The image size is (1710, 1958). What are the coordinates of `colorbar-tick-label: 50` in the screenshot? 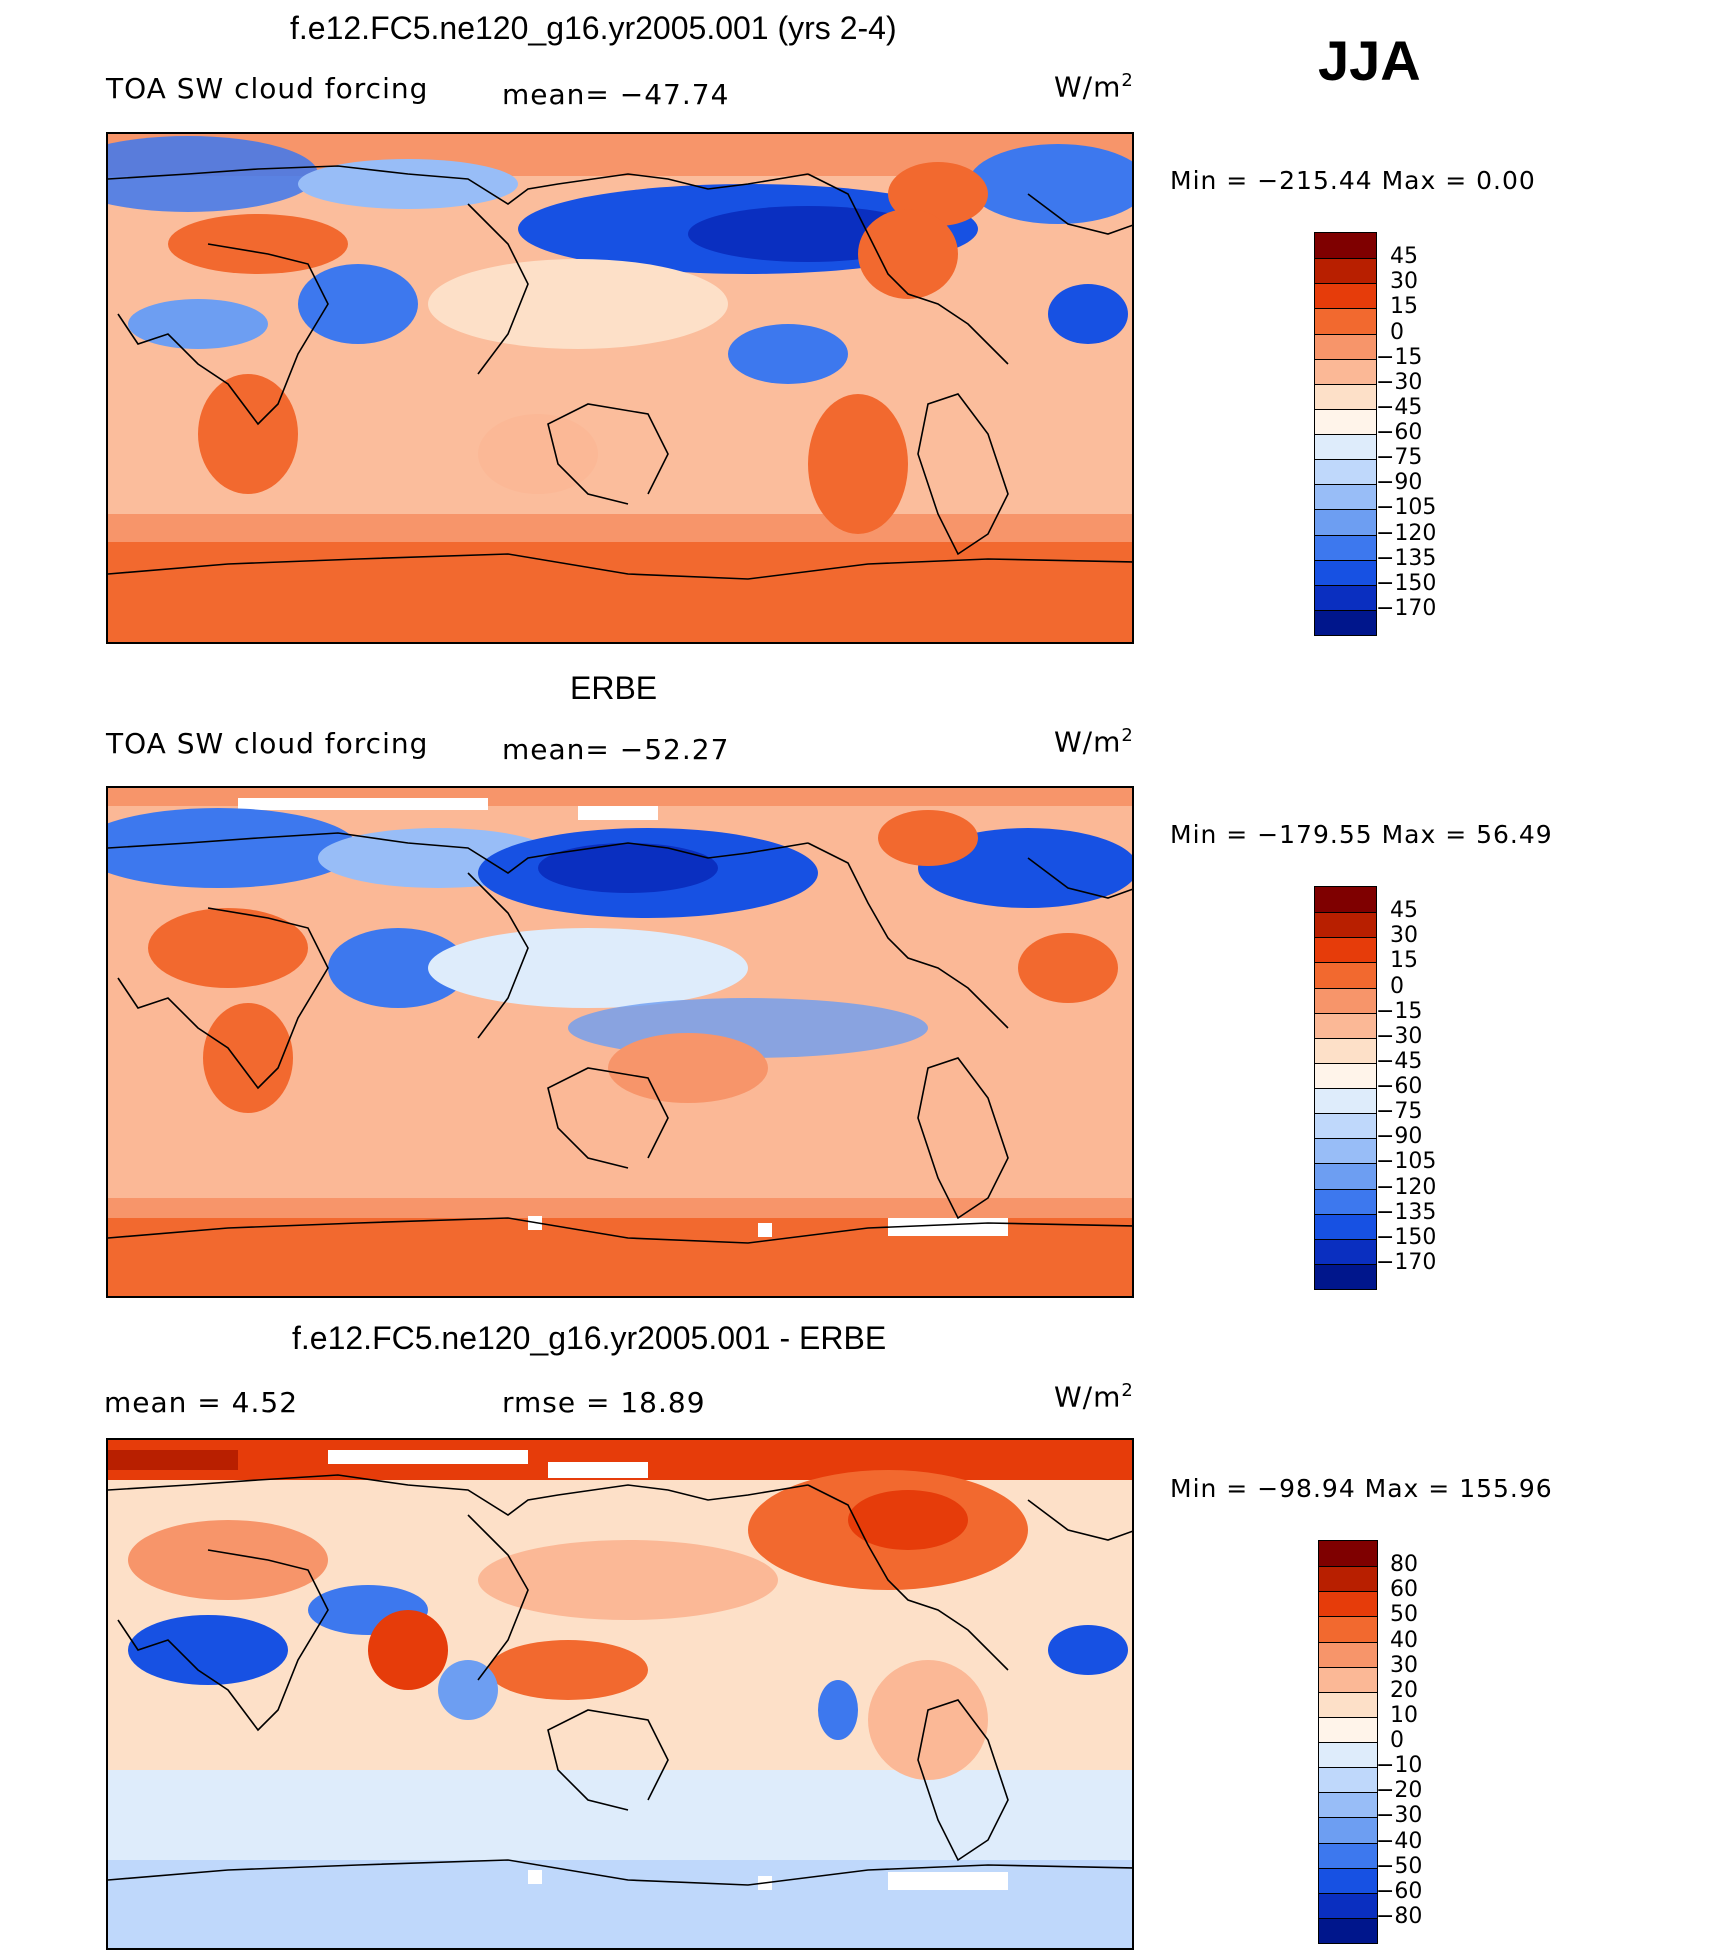 It's located at (1404, 1615).